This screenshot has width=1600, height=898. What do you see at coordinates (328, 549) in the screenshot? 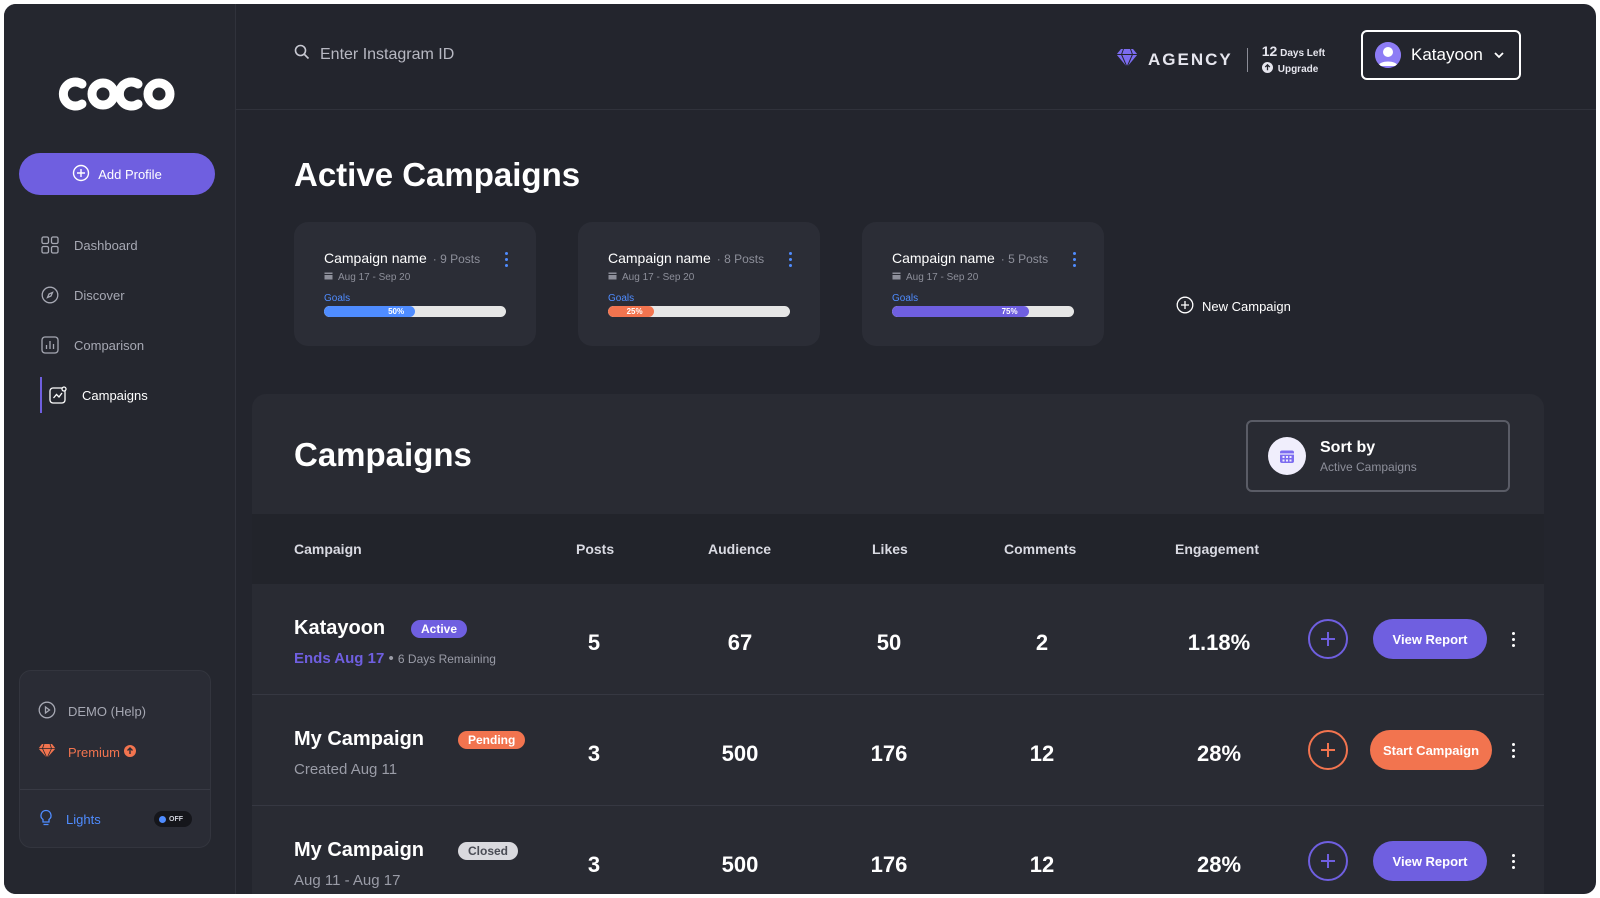
I see `column-header-campaign: Campaign` at bounding box center [328, 549].